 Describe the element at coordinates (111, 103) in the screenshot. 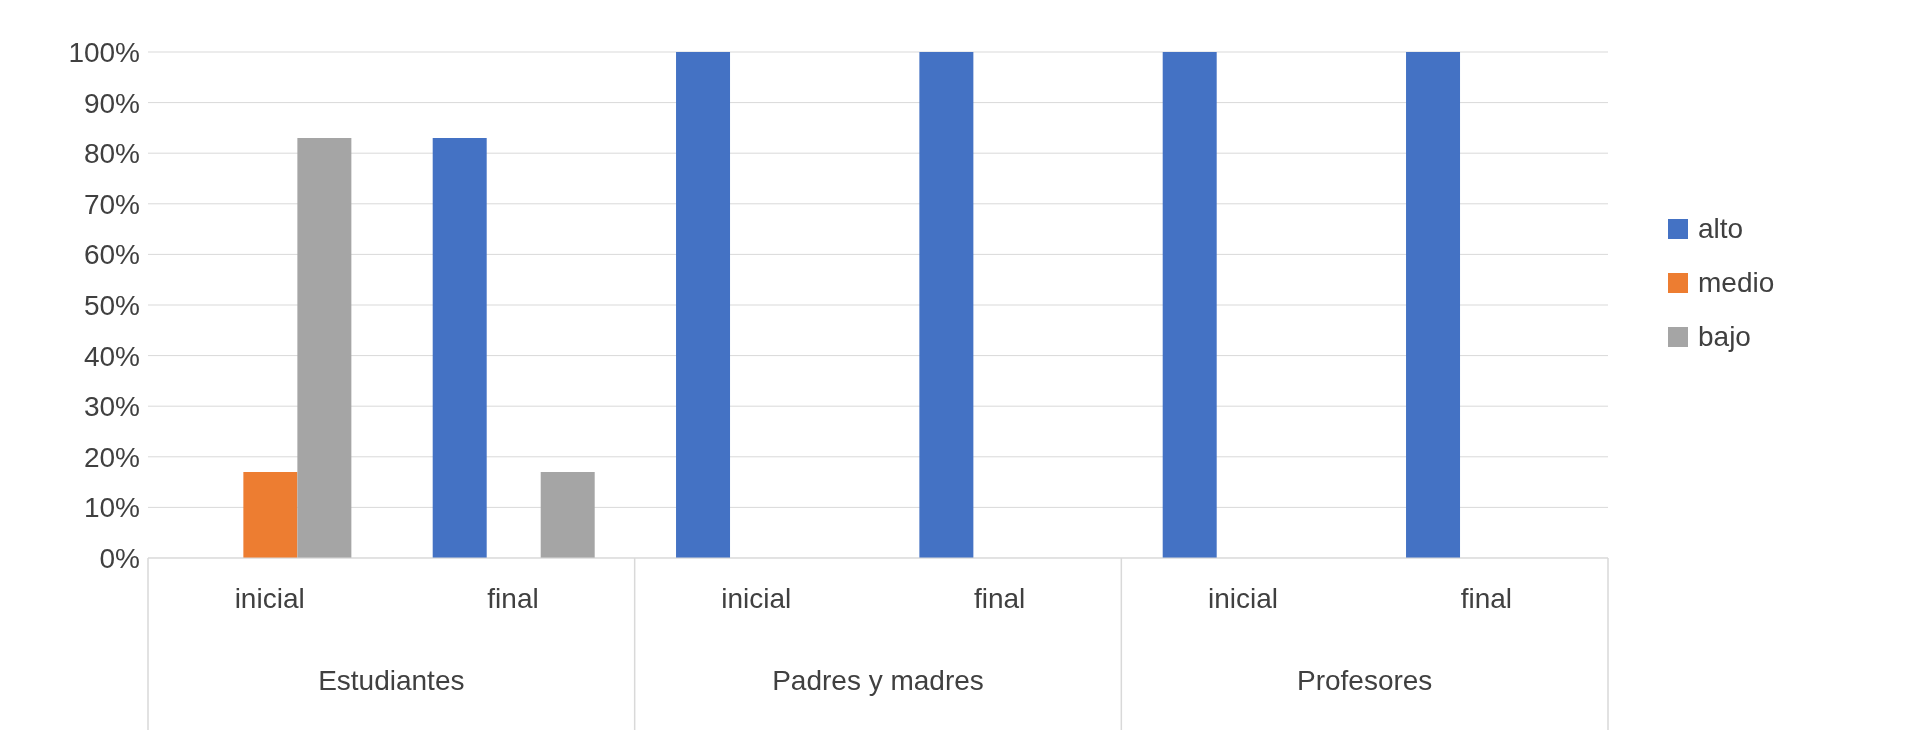

I see `y-tick-label: 90%` at that location.